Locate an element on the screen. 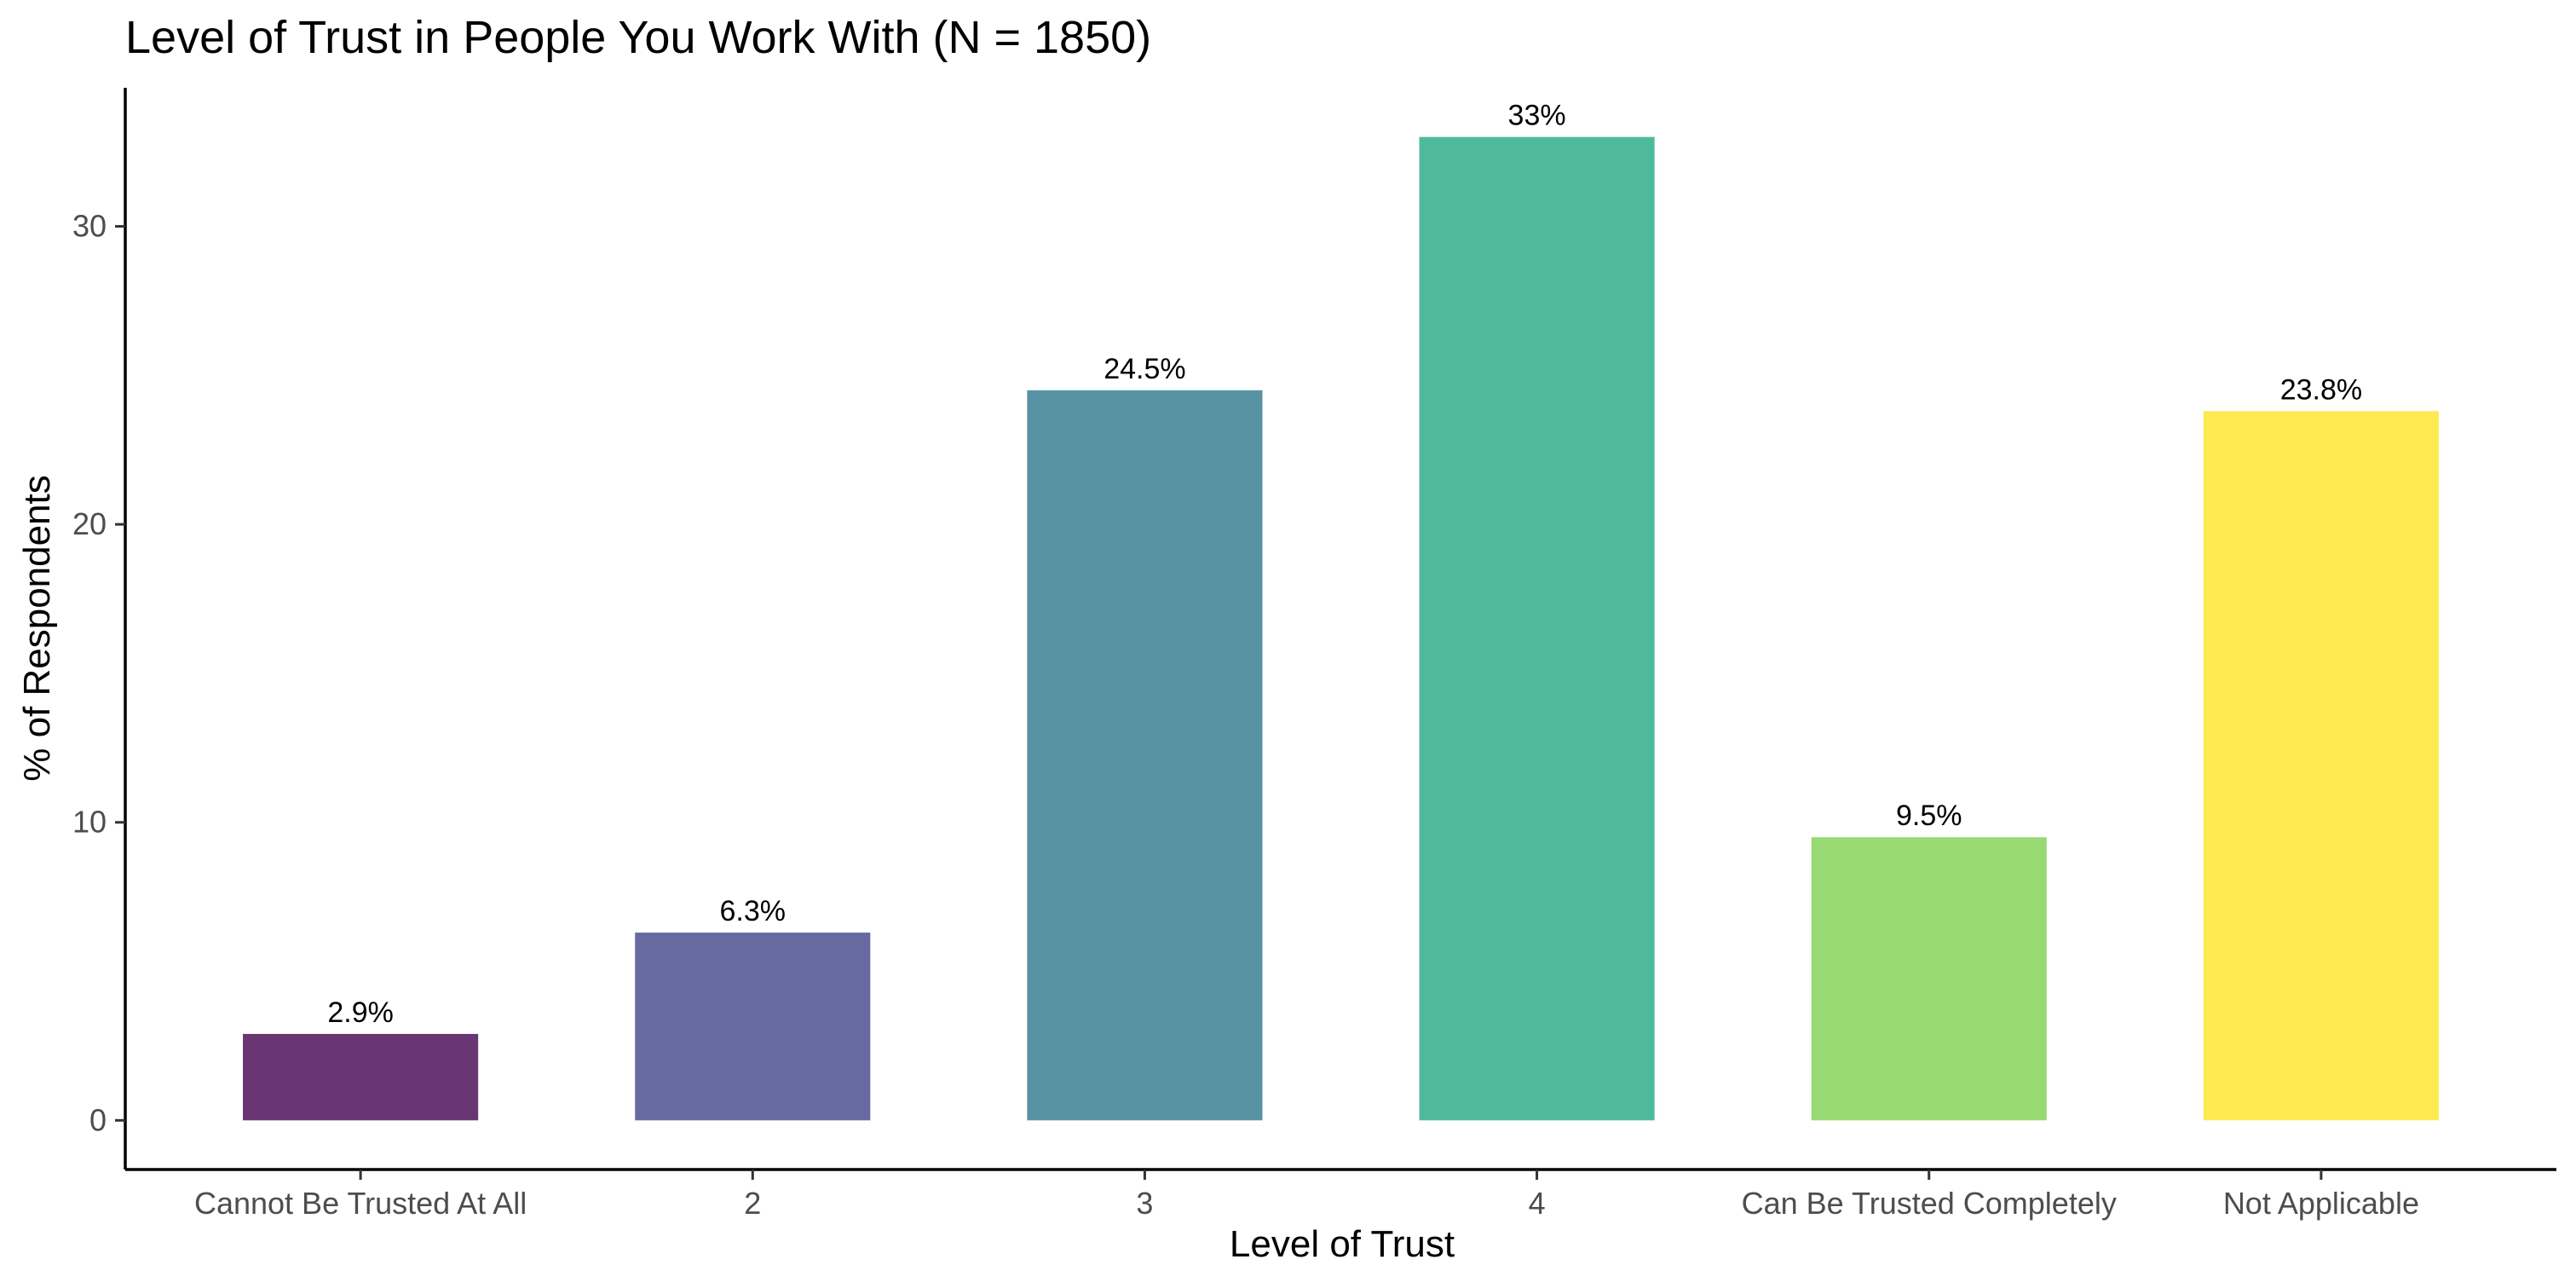 Image resolution: width=2576 pixels, height=1288 pixels. x-tick-label-2: 3 is located at coordinates (1144, 1203).